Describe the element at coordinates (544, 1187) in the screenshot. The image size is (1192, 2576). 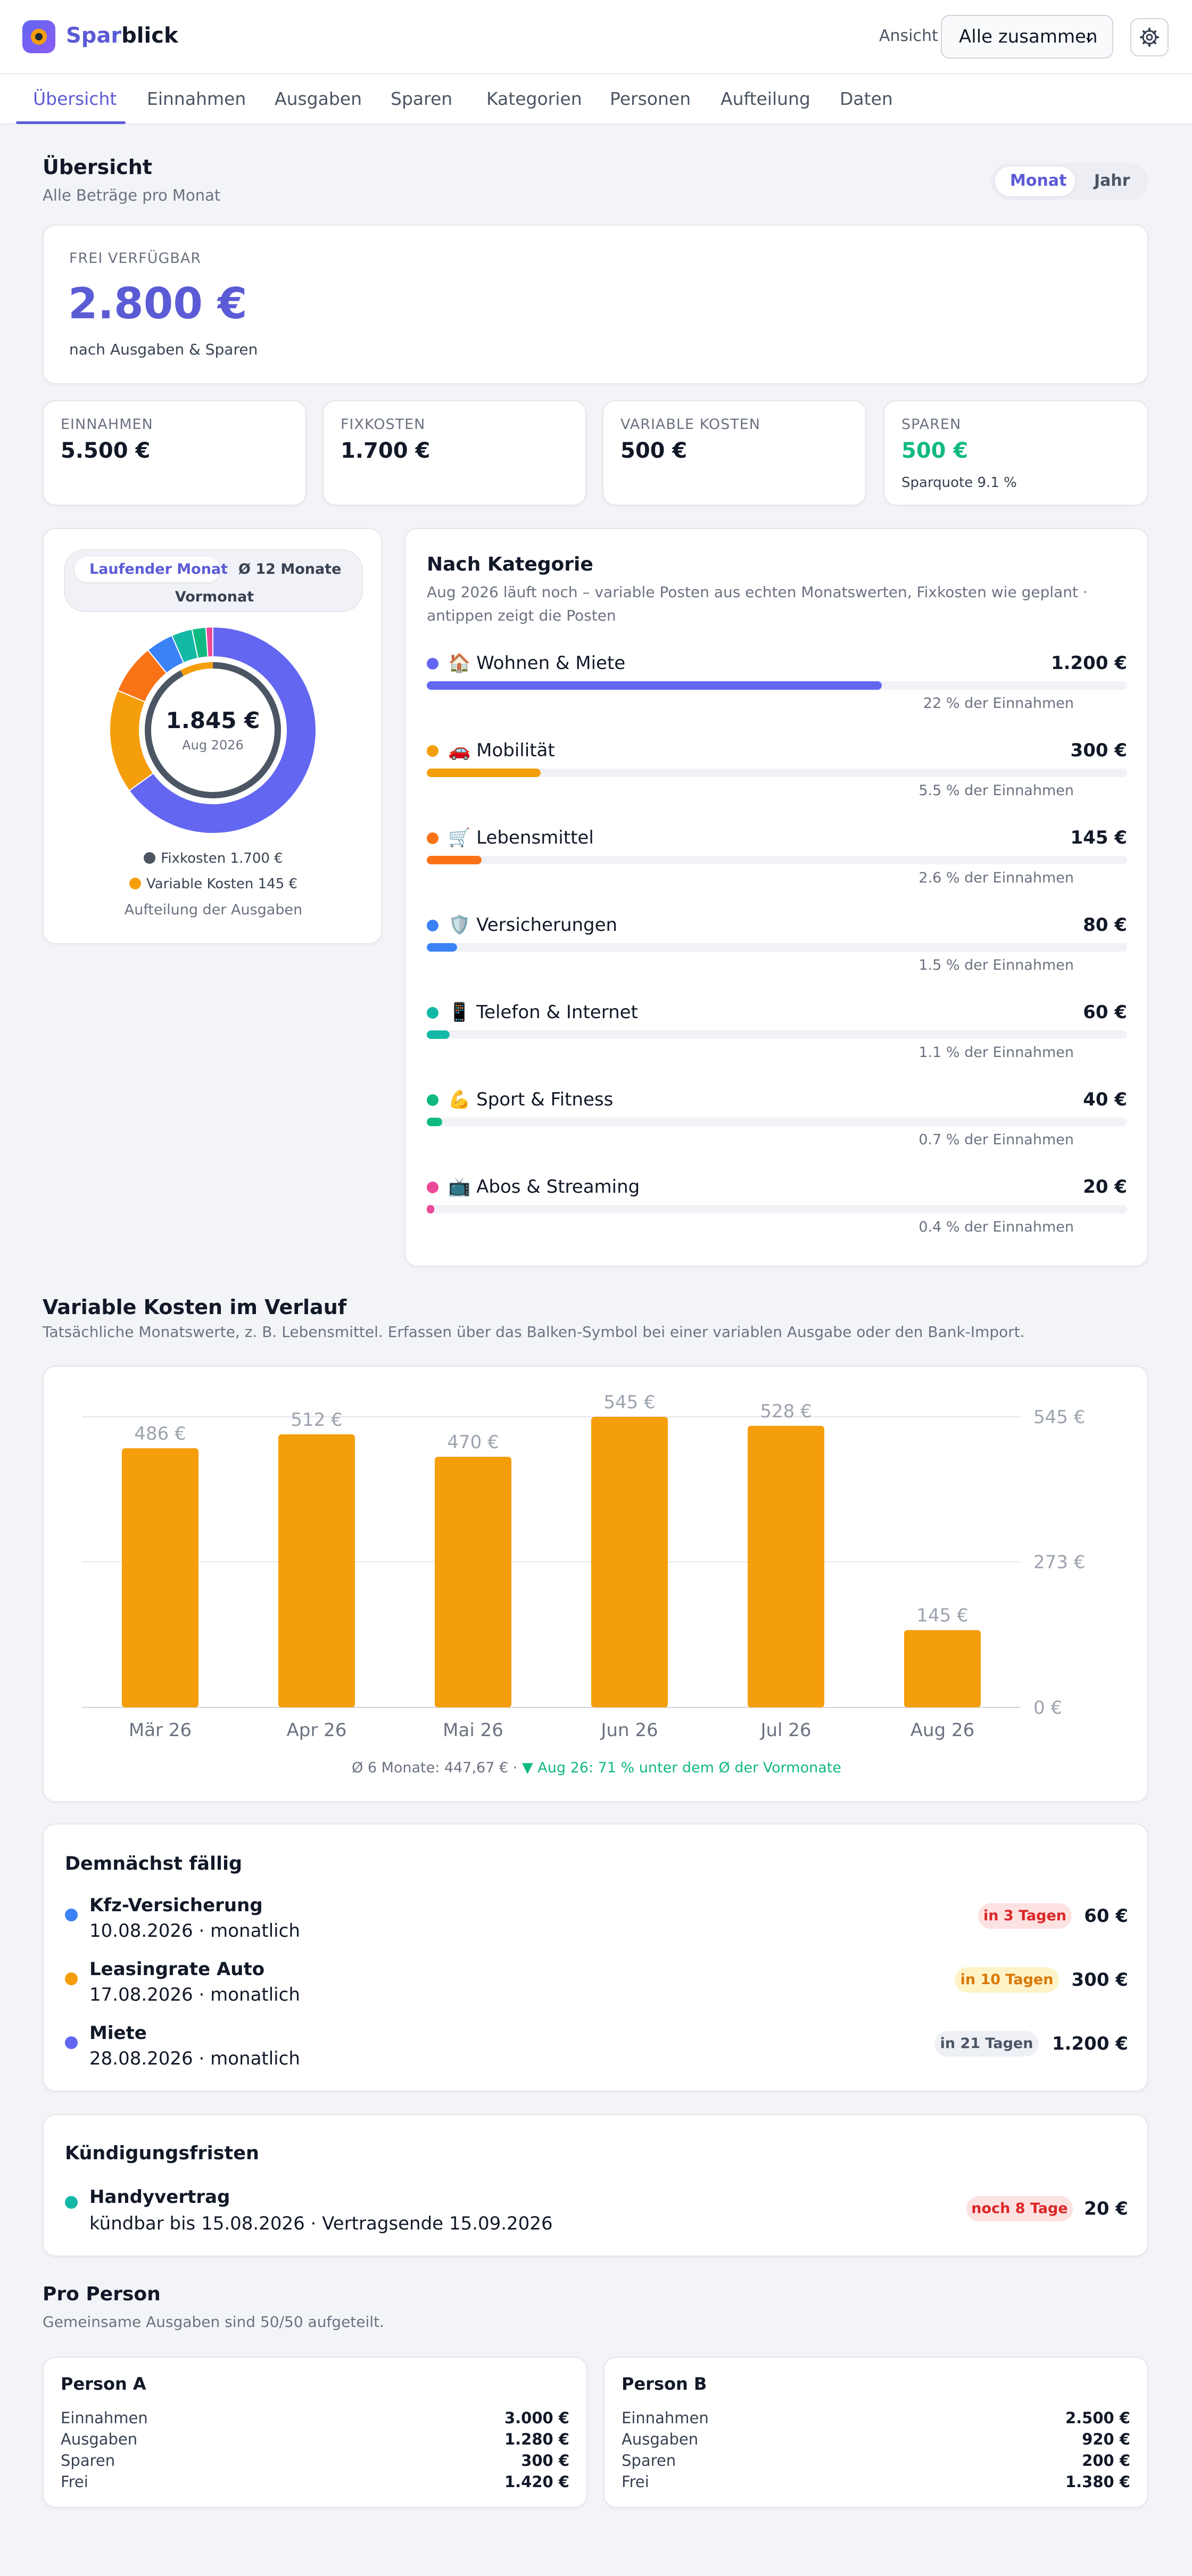
I see `category-name: 📺 Abos & Streaming` at that location.